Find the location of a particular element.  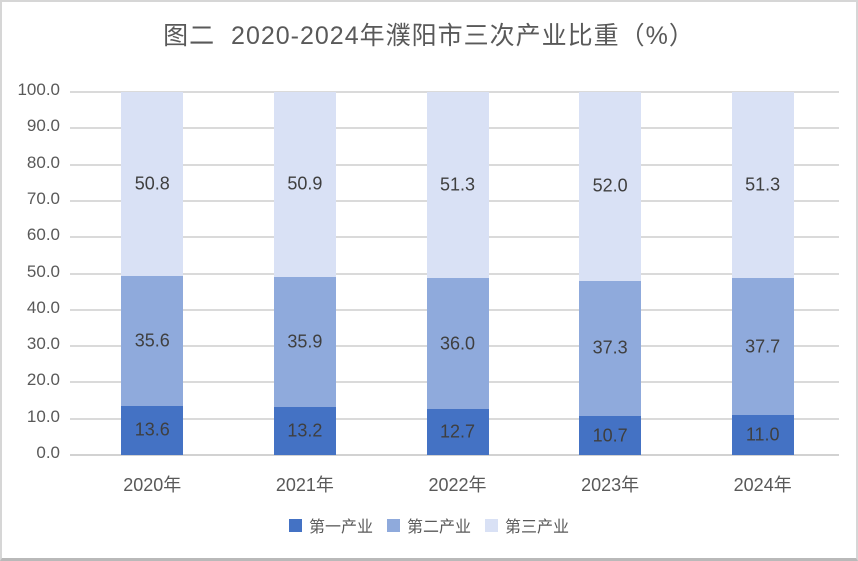

y-tick-label: 70.0 is located at coordinates (43, 198).